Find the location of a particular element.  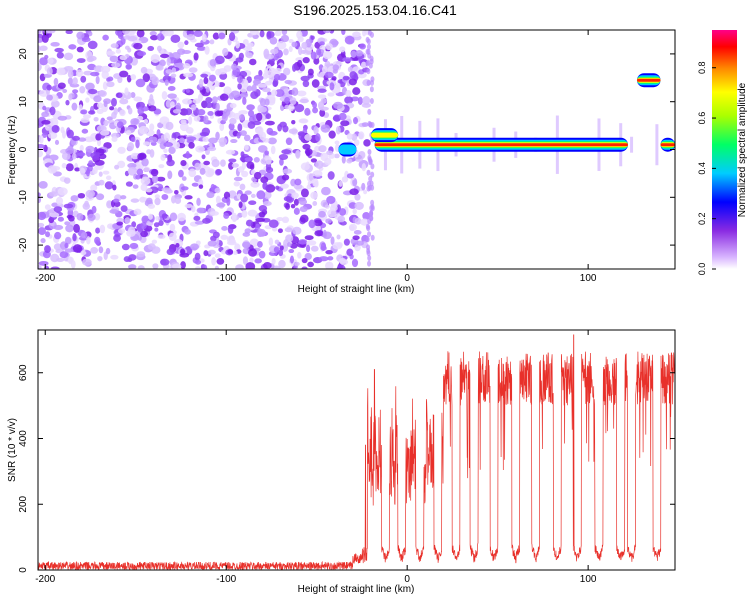

snr-y-tick-label: 200 is located at coordinates (23, 503).